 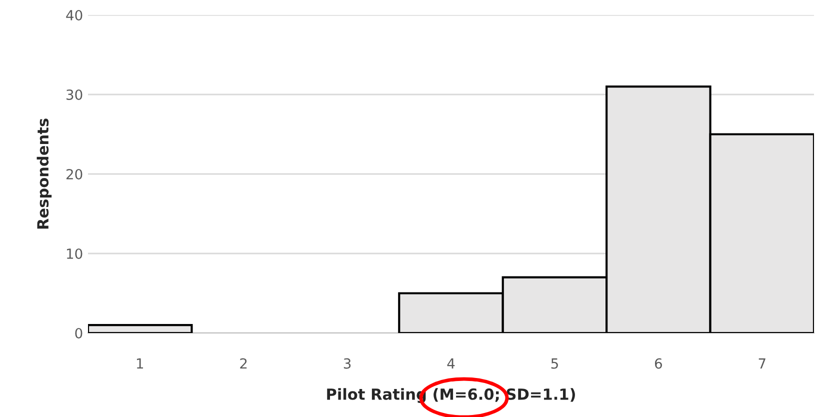 What do you see at coordinates (347, 363) in the screenshot?
I see `x-tick-label: 3` at bounding box center [347, 363].